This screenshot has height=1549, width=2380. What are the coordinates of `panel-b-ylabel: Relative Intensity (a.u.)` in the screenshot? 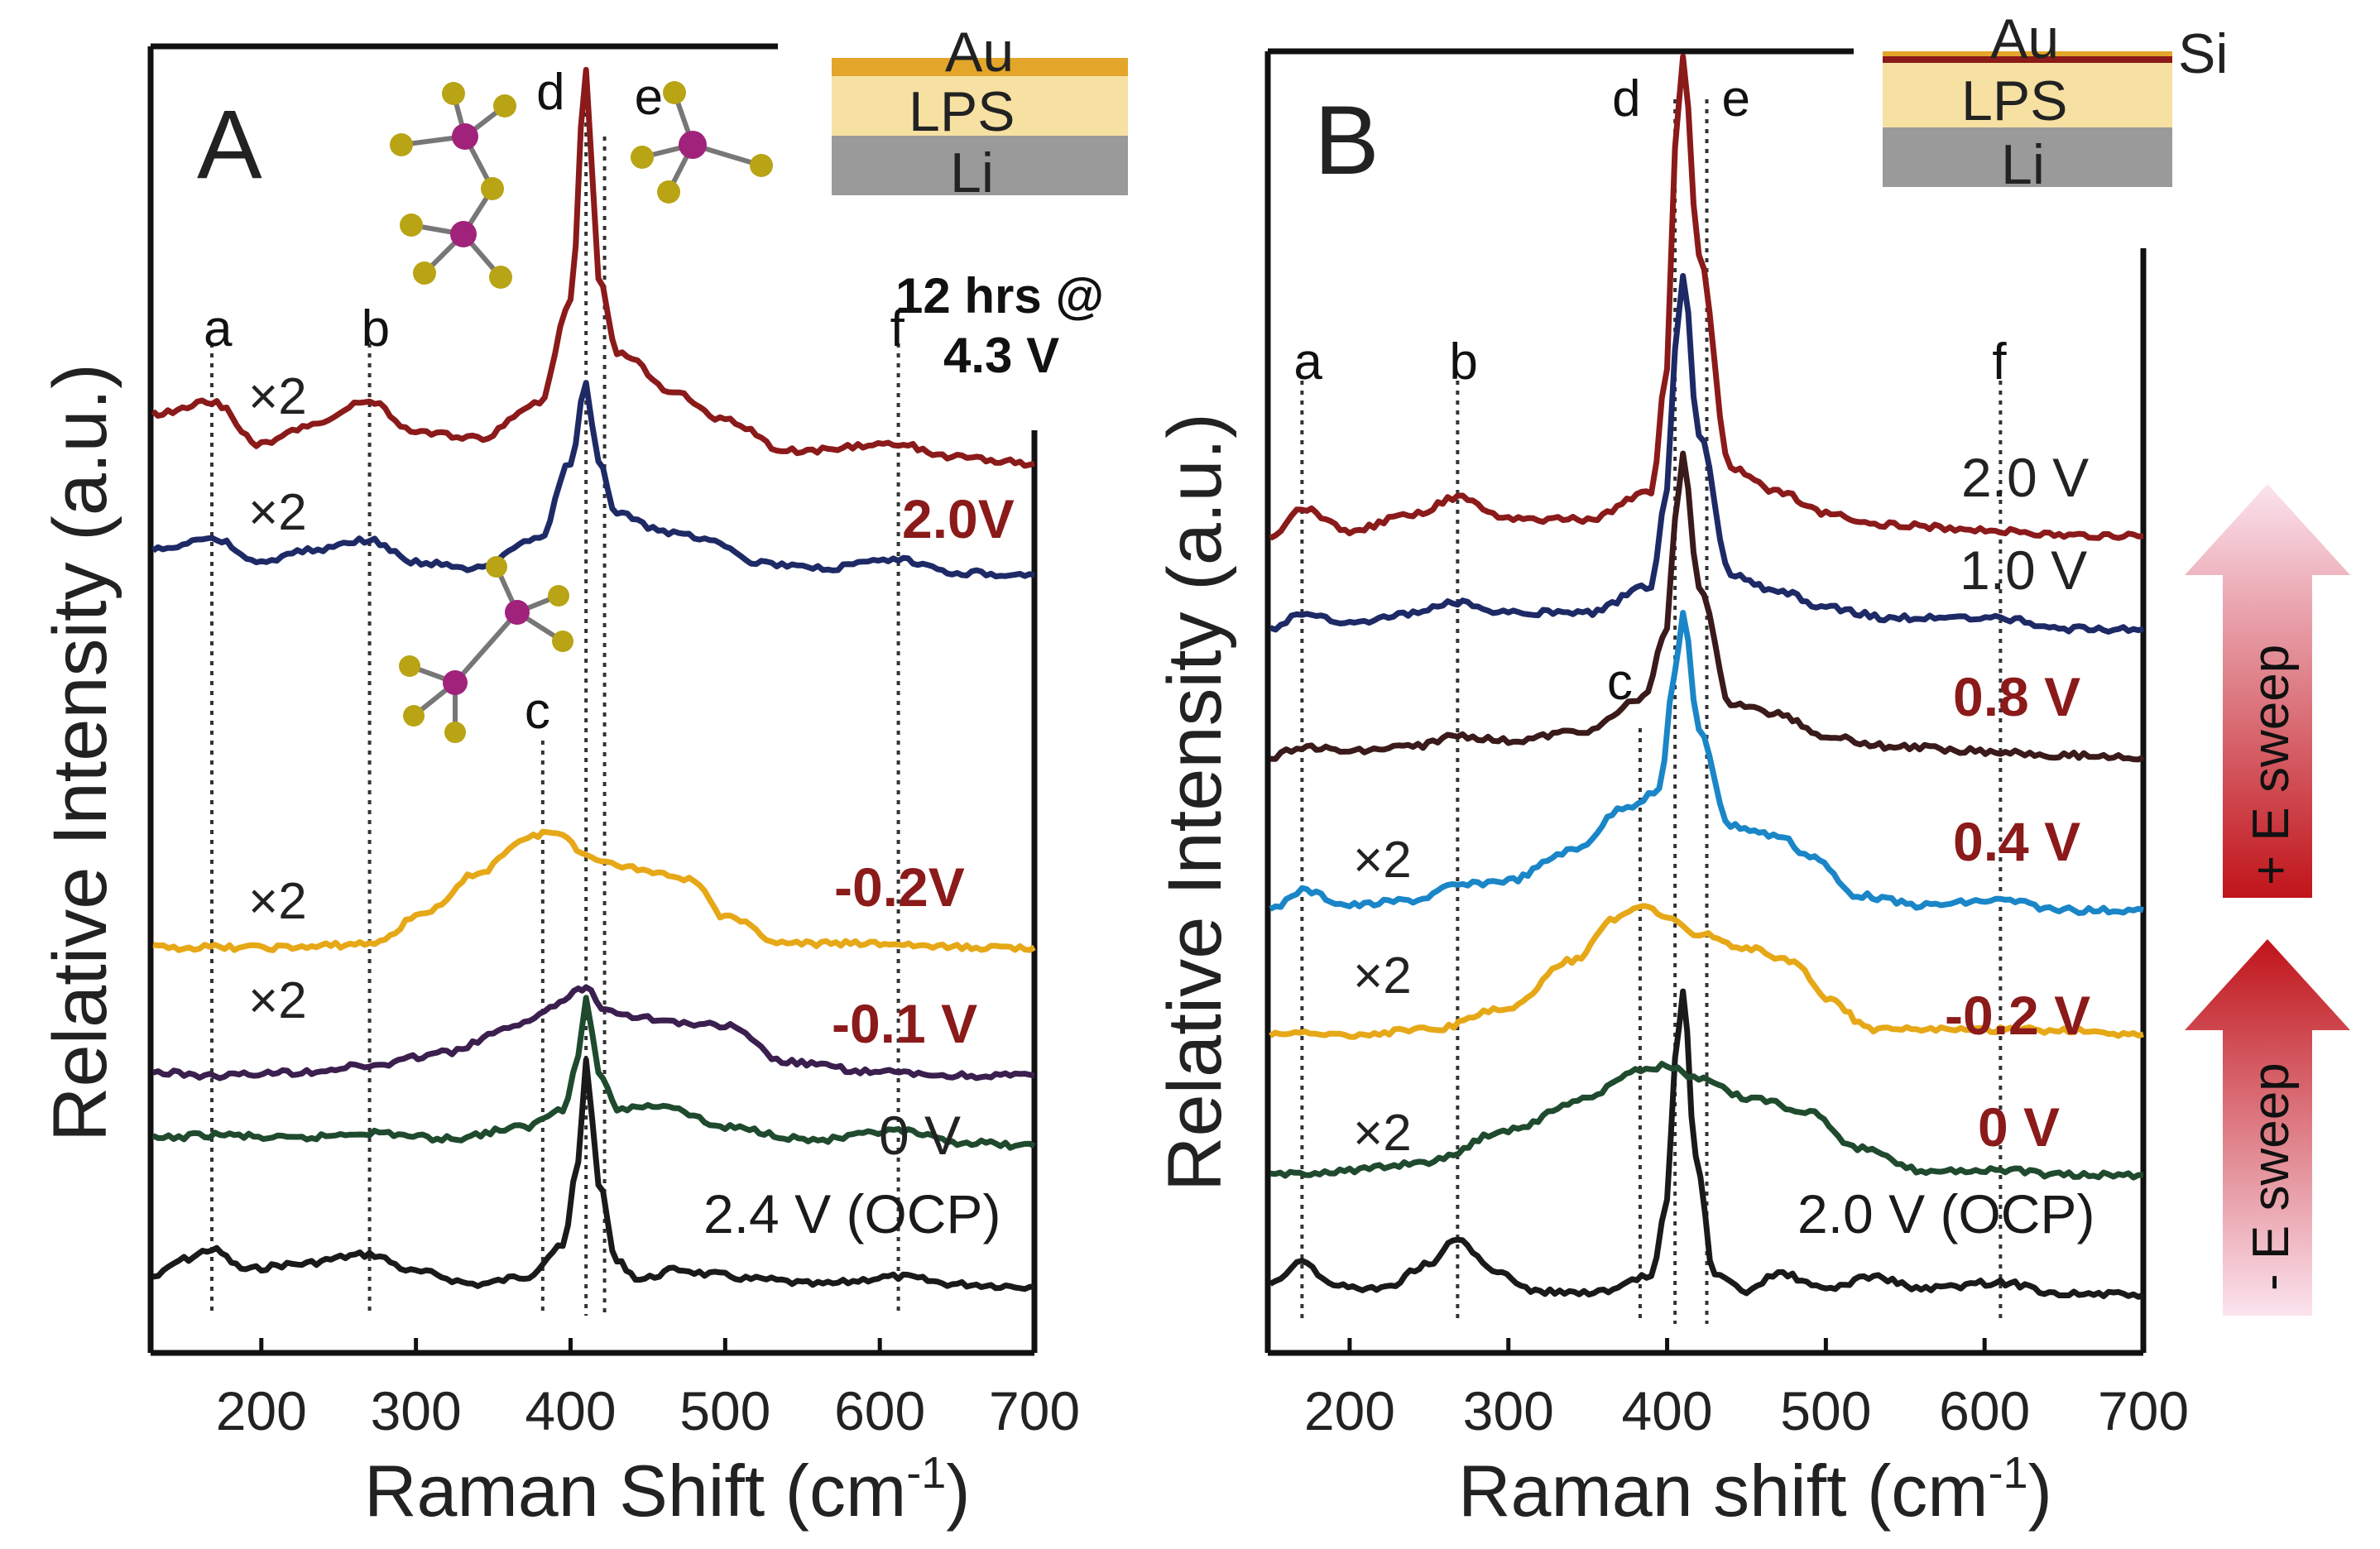 It's located at (1195, 802).